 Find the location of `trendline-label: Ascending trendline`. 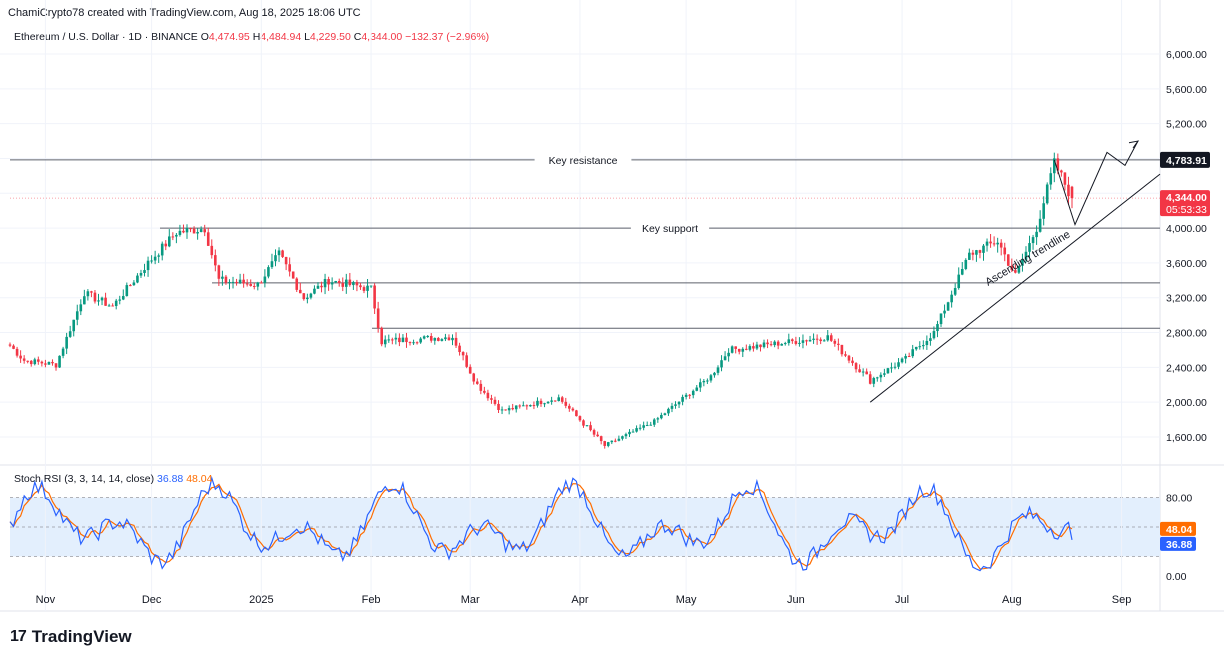

trendline-label: Ascending trendline is located at coordinates (1027, 259).